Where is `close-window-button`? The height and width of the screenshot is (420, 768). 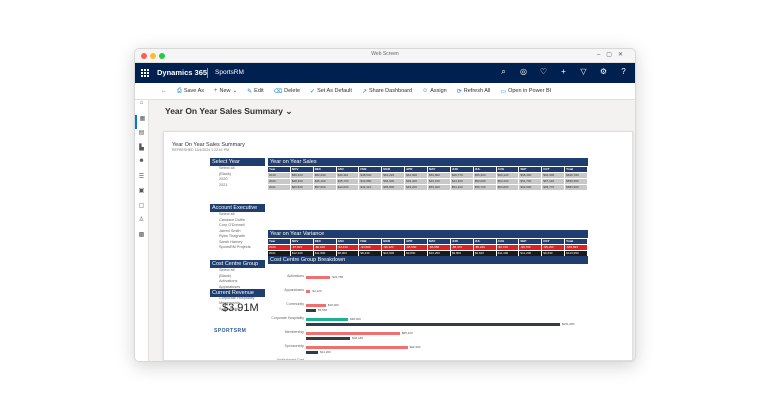 close-window-button is located at coordinates (144, 56).